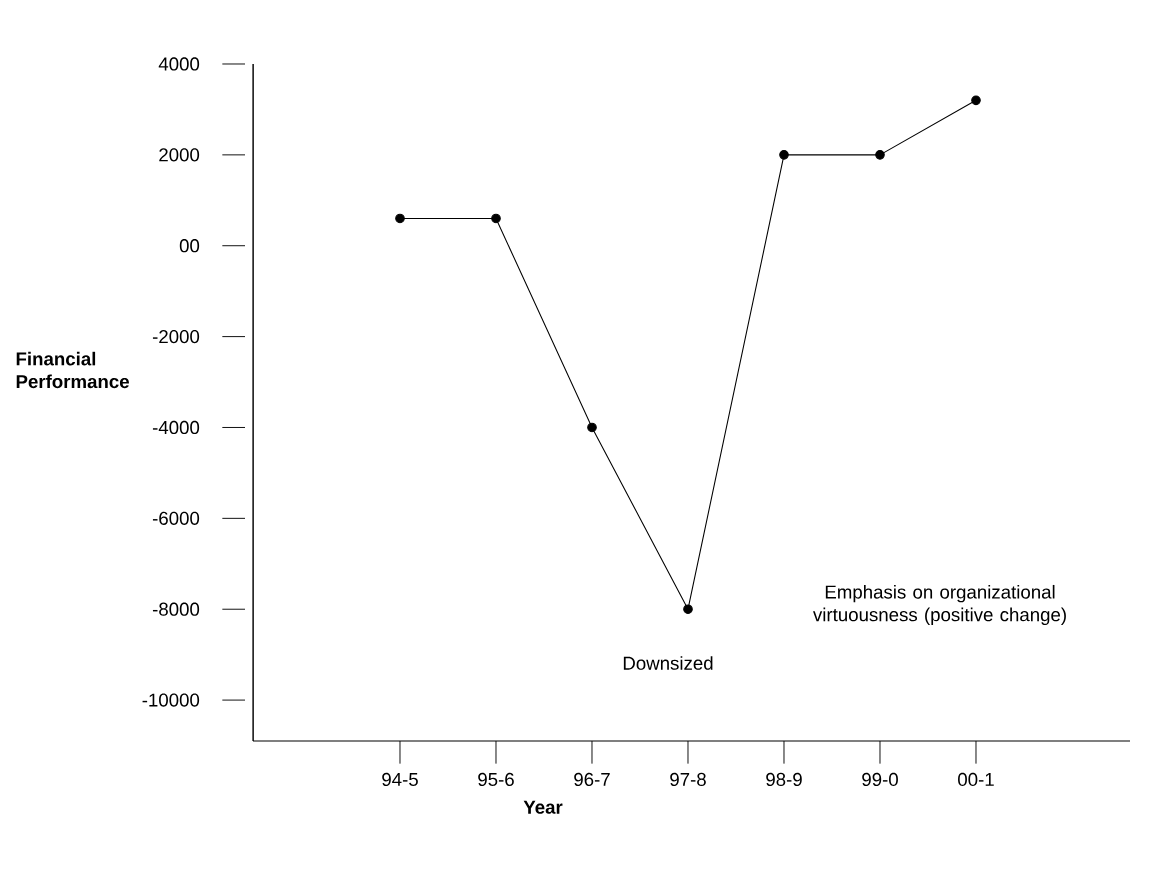 This screenshot has height=892, width=1158. I want to click on x-axis-title: Year, so click(543, 807).